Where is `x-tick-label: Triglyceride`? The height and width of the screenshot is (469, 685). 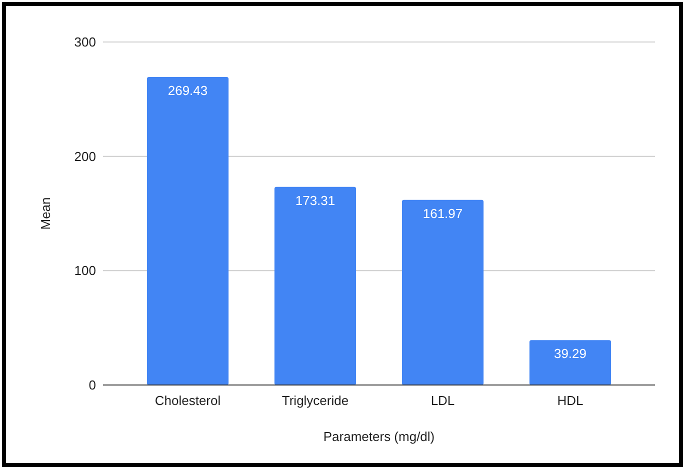 x-tick-label: Triglyceride is located at coordinates (315, 400).